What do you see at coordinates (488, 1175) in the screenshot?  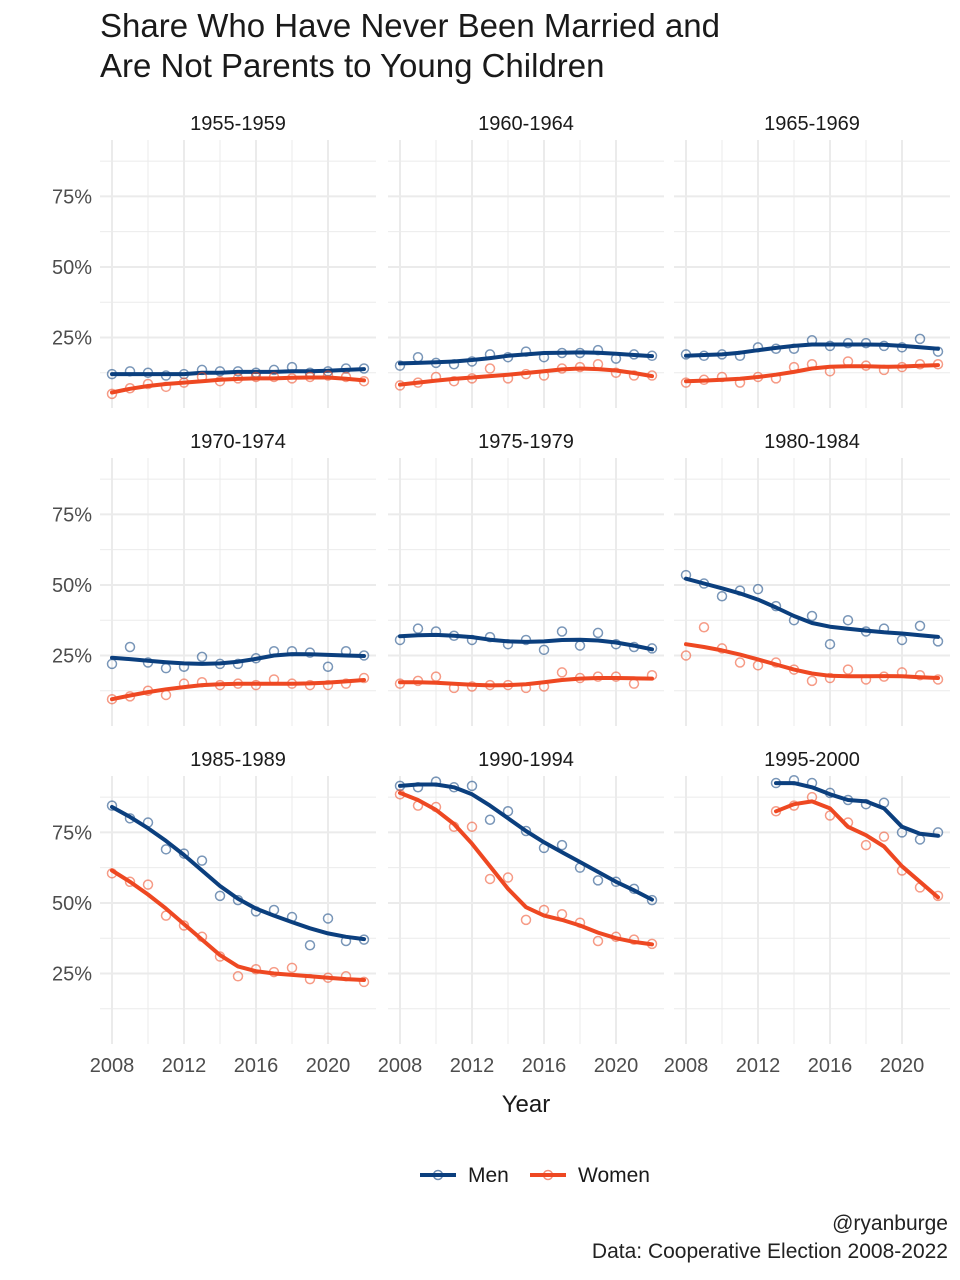 I see `legend-label-men: Men` at bounding box center [488, 1175].